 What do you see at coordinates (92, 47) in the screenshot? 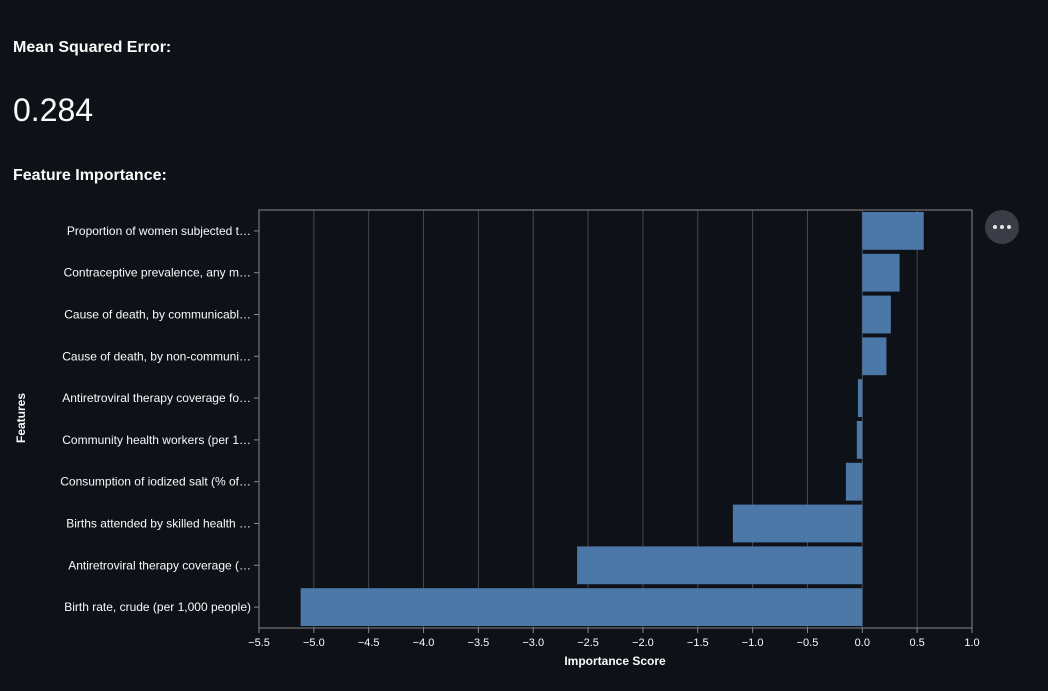
I see `mse-label: Mean Squared Error:` at bounding box center [92, 47].